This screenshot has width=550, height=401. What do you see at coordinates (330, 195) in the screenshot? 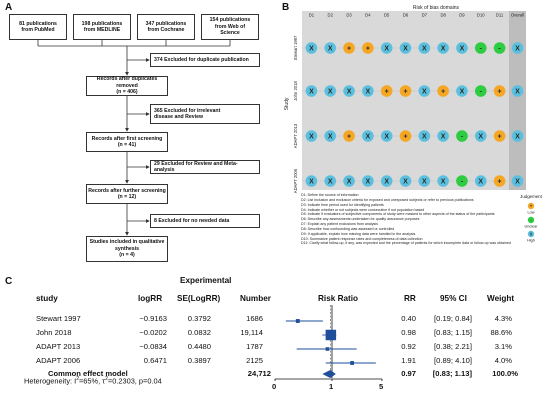
I see `rob-note: D1: Define the source of information` at bounding box center [330, 195].